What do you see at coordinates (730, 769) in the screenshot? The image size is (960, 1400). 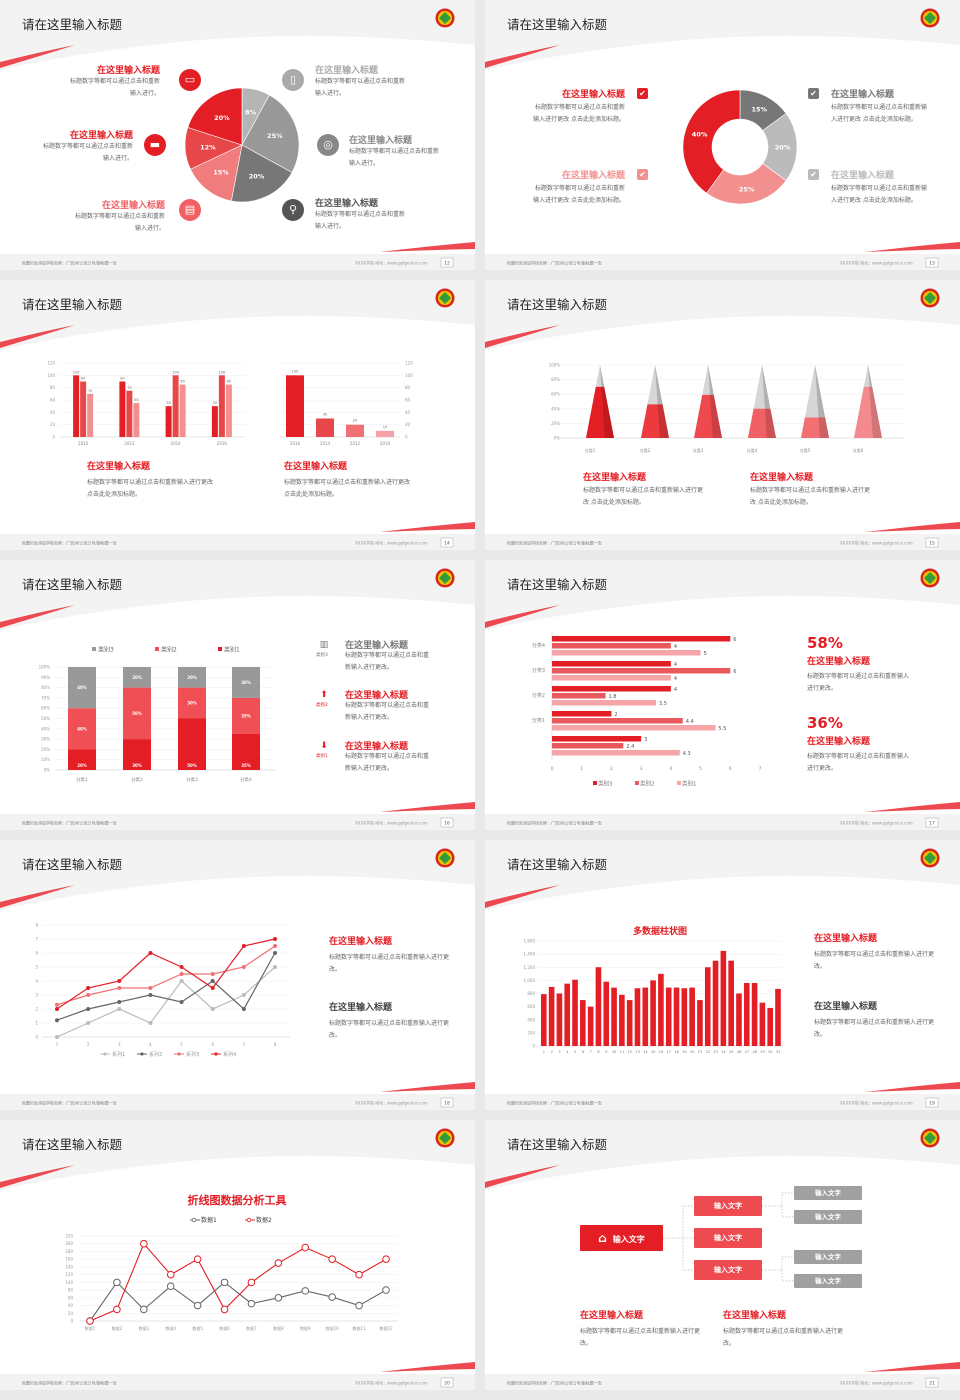 I see `x-tick-label: 6` at bounding box center [730, 769].